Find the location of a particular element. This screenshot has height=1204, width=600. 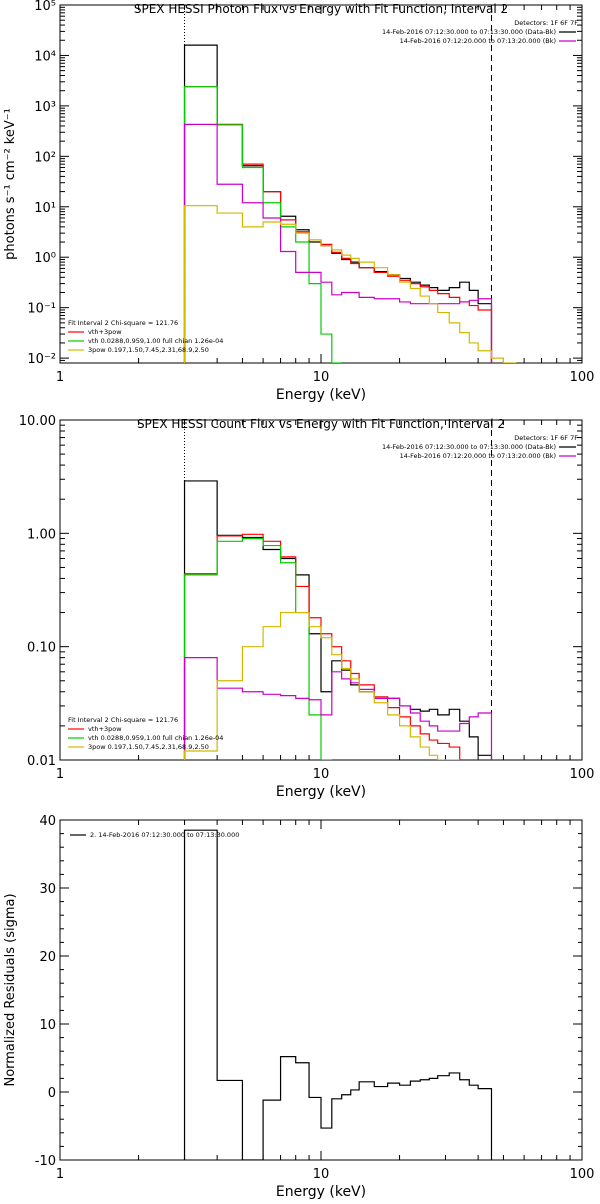

y-tick-label: 10⁻¹ is located at coordinates (41, 309).